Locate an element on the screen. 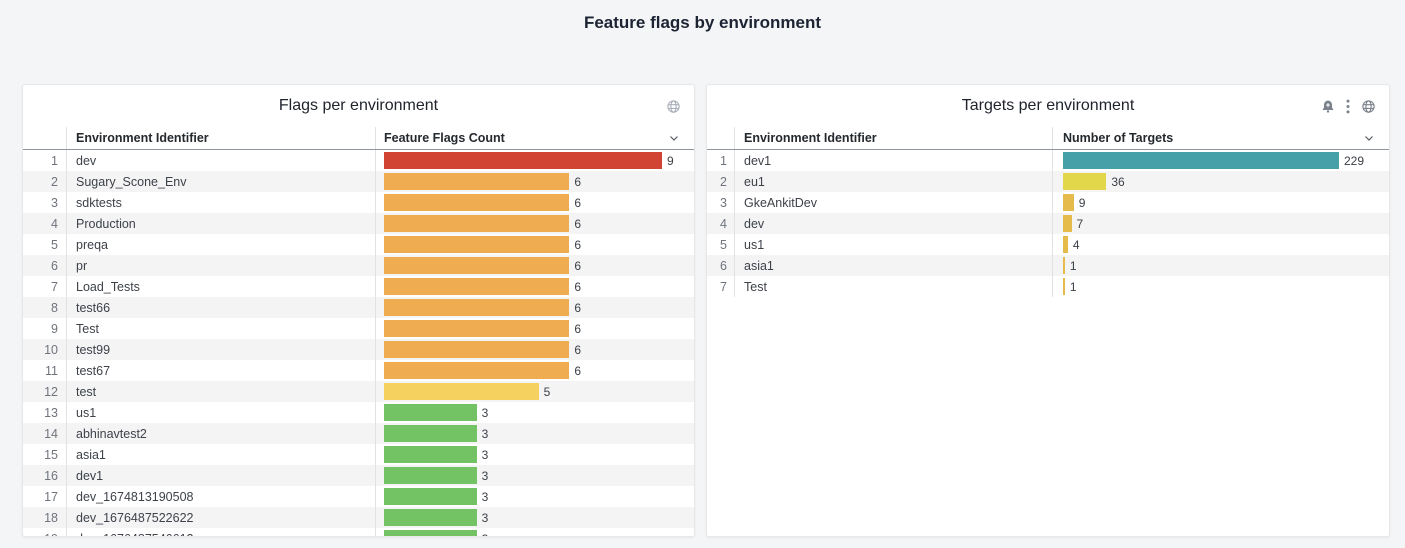  table-row: 16 dev1 3 is located at coordinates (358, 475).